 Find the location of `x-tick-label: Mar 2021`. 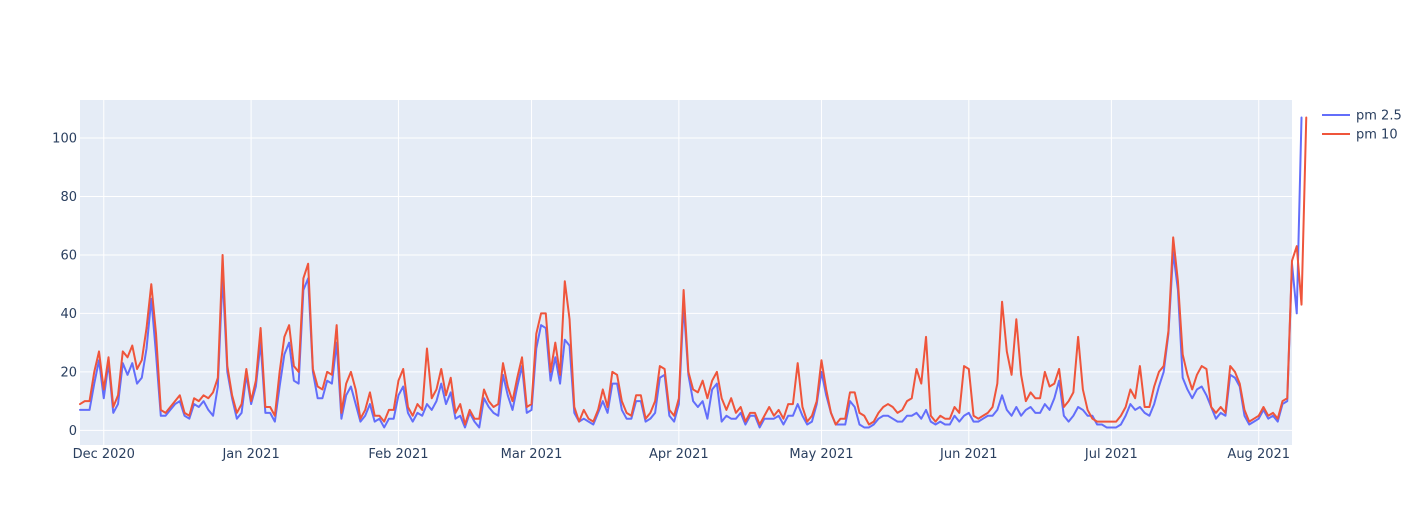

x-tick-label: Mar 2021 is located at coordinates (532, 454).